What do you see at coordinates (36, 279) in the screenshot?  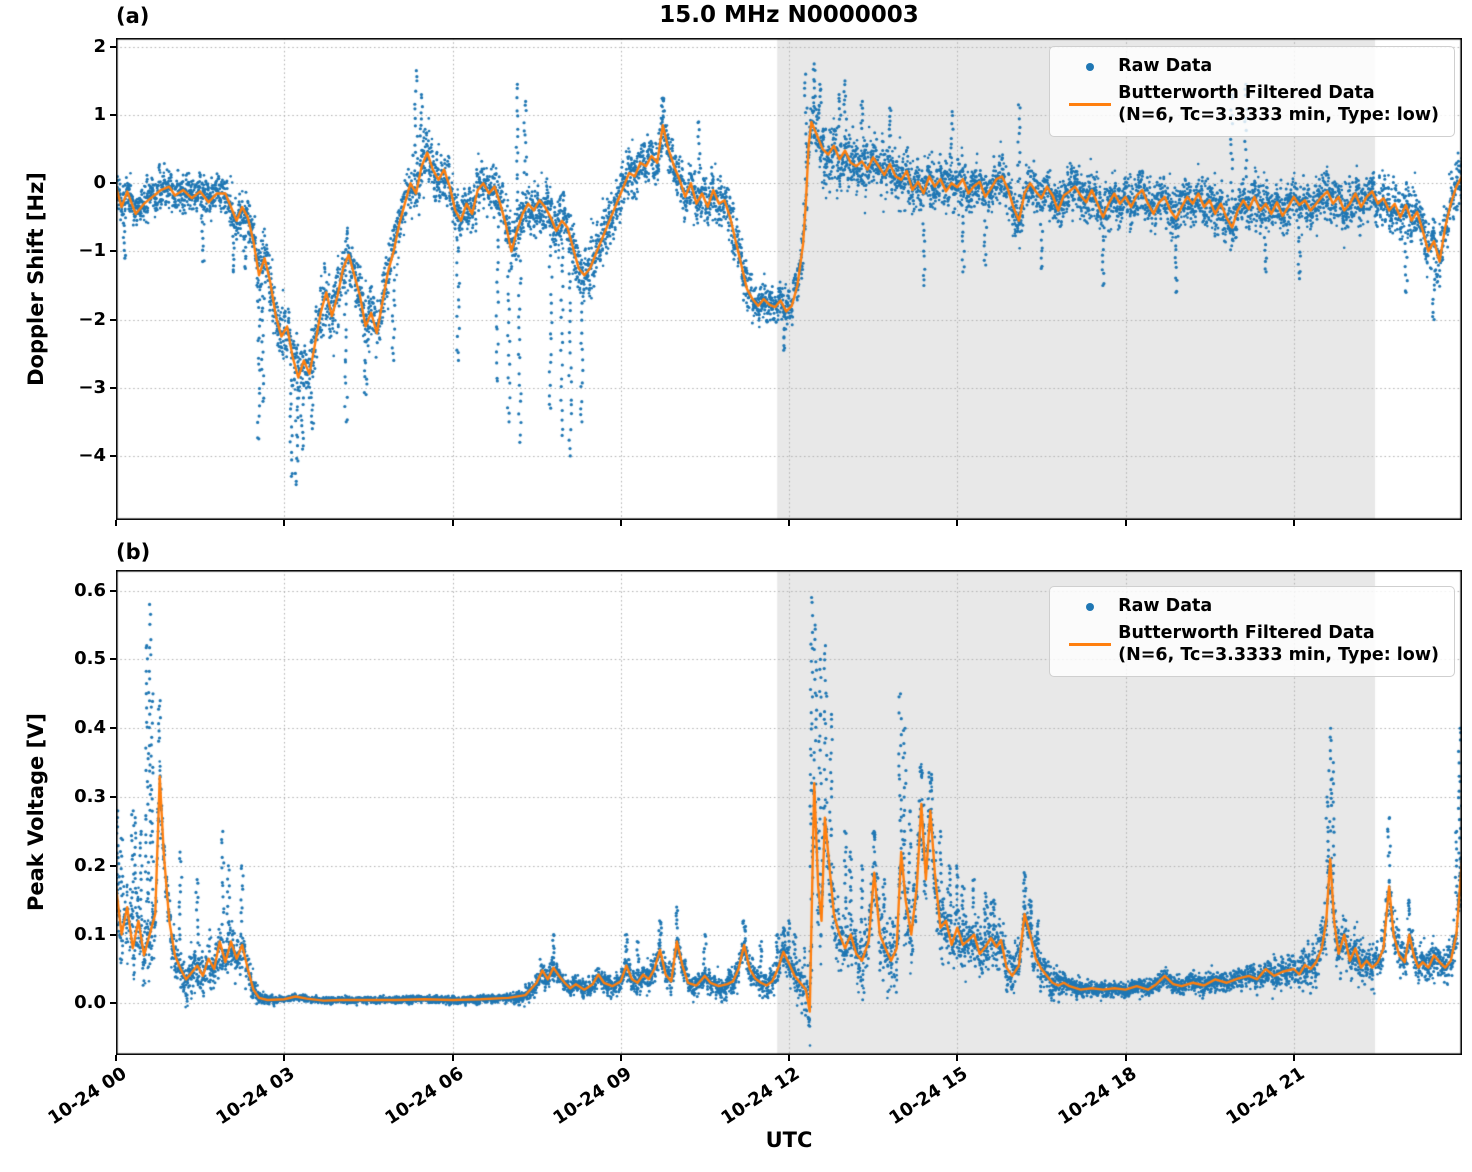 I see `y-axis-label-doppler: Doppler Shift [Hz]` at bounding box center [36, 279].